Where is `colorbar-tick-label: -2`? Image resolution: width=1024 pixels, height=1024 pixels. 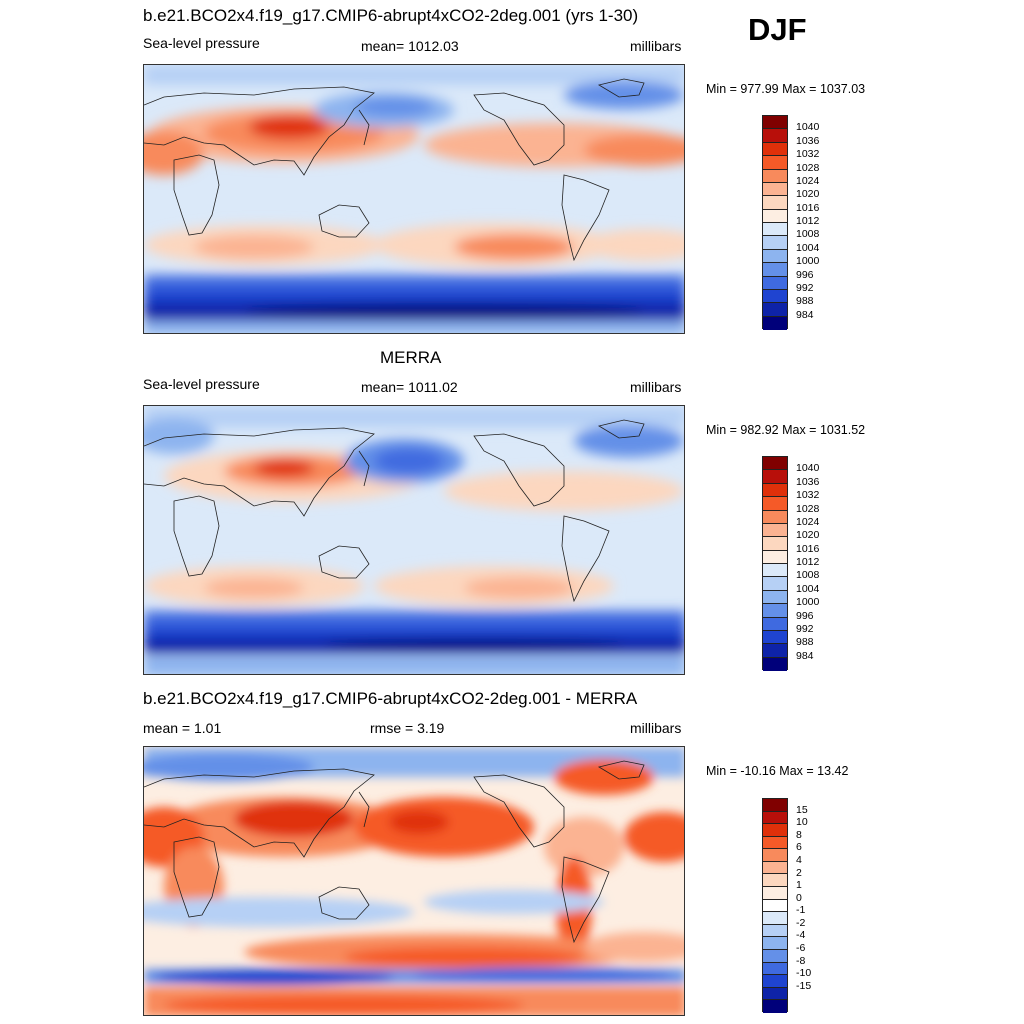
colorbar-tick-label: -2 is located at coordinates (801, 922).